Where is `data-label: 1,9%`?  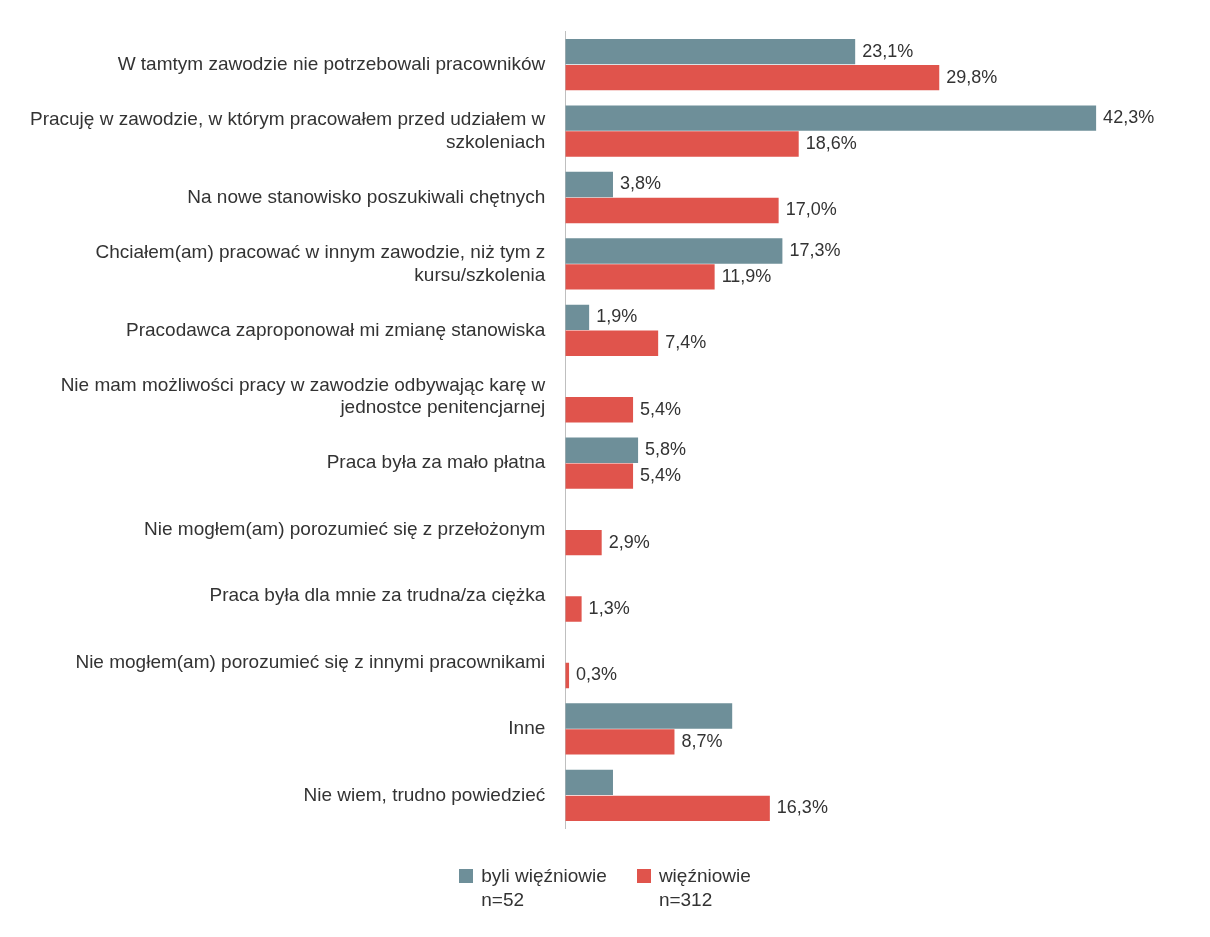
data-label: 1,9% is located at coordinates (617, 316).